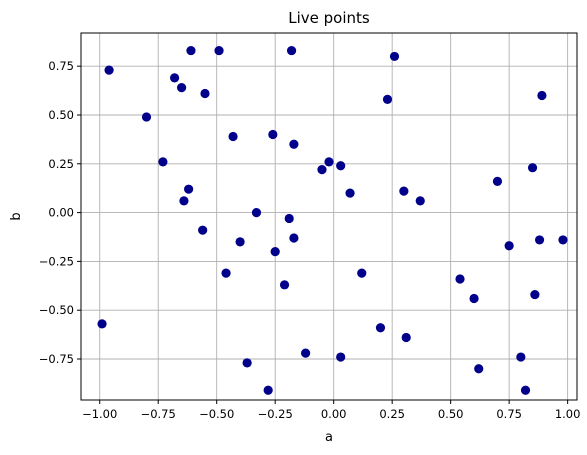  I want to click on x-tick-label: 0.25, so click(392, 414).